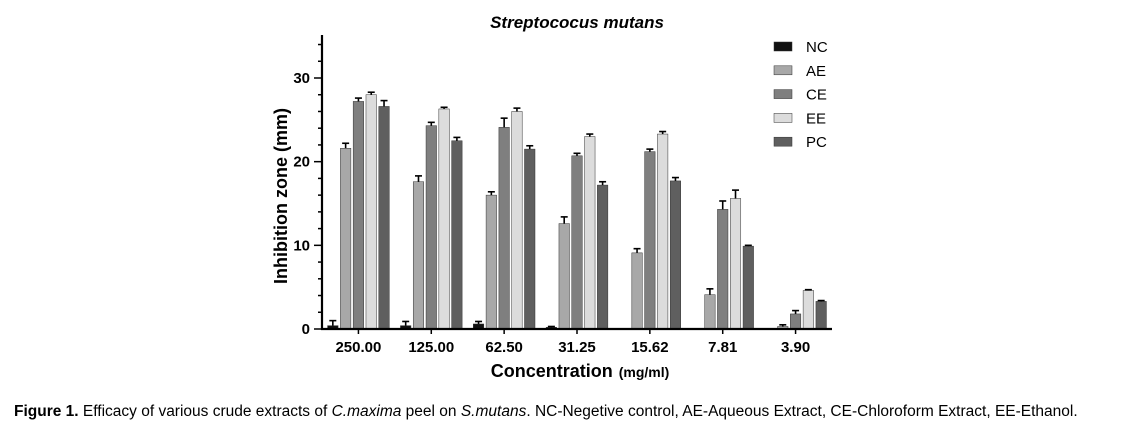 Image resolution: width=1131 pixels, height=446 pixels. Describe the element at coordinates (301, 162) in the screenshot. I see `y-tick-label: 20` at that location.